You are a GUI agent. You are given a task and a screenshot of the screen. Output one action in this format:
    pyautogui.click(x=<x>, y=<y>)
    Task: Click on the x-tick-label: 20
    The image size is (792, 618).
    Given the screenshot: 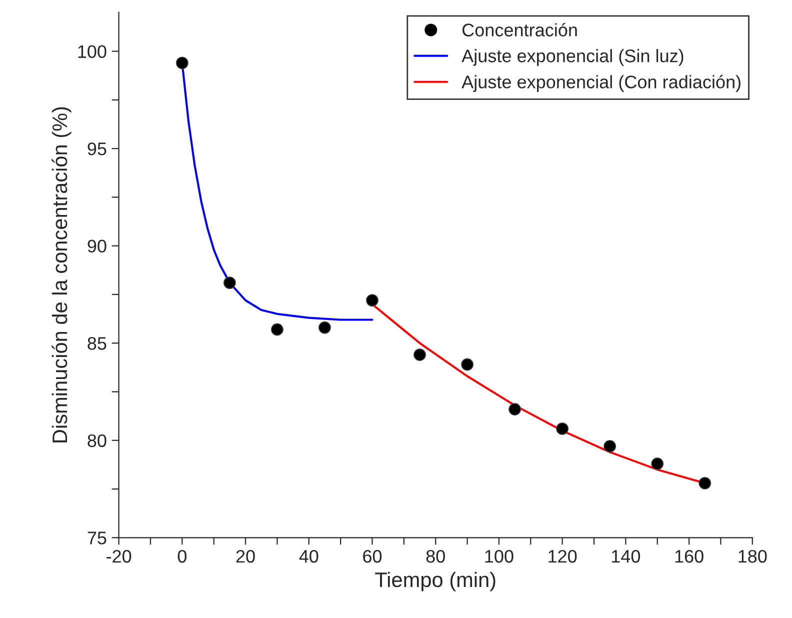 What is the action you would take?
    pyautogui.click(x=245, y=556)
    